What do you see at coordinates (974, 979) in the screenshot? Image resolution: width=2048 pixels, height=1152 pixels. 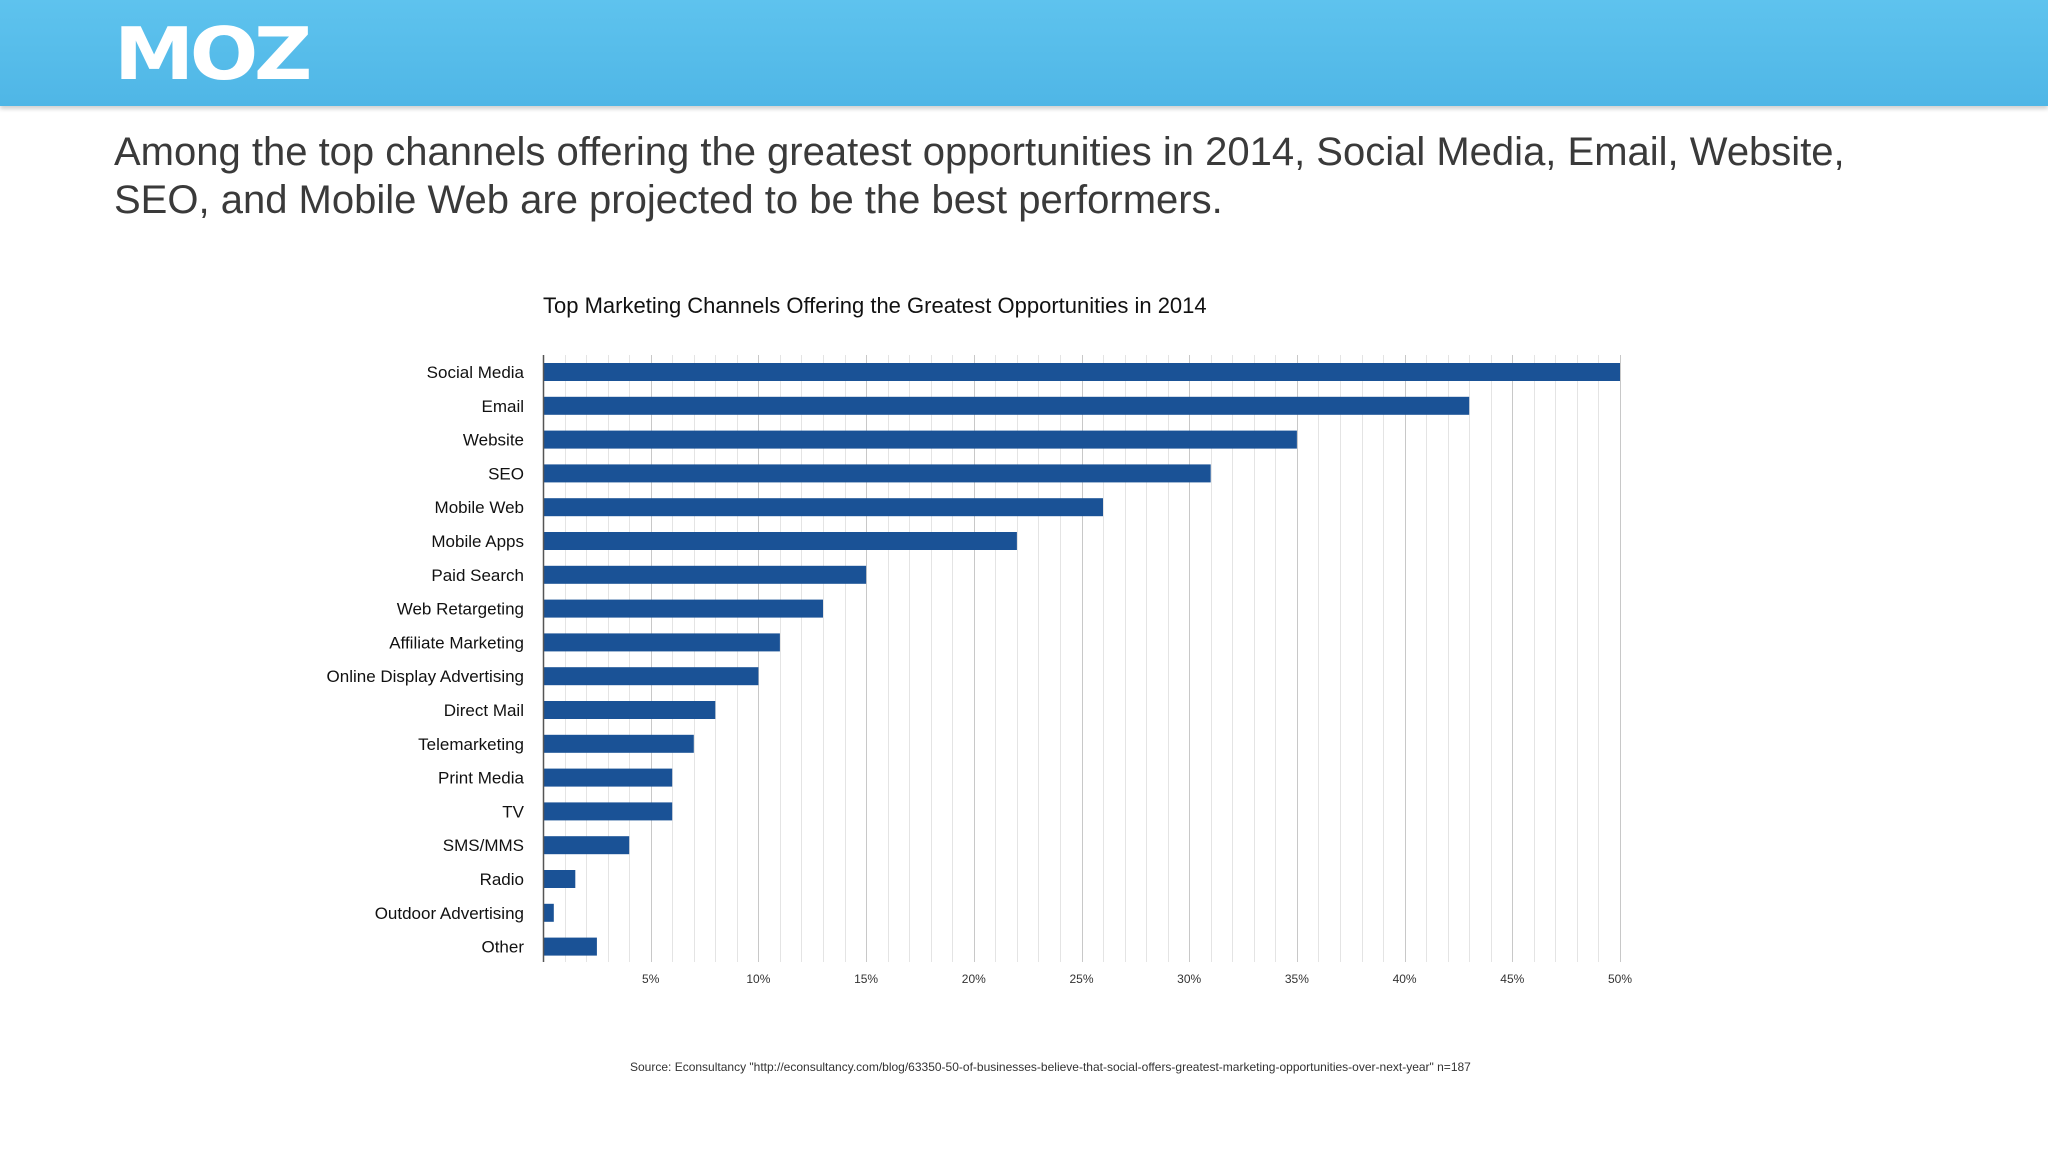 I see `x-tick-label: 20%` at bounding box center [974, 979].